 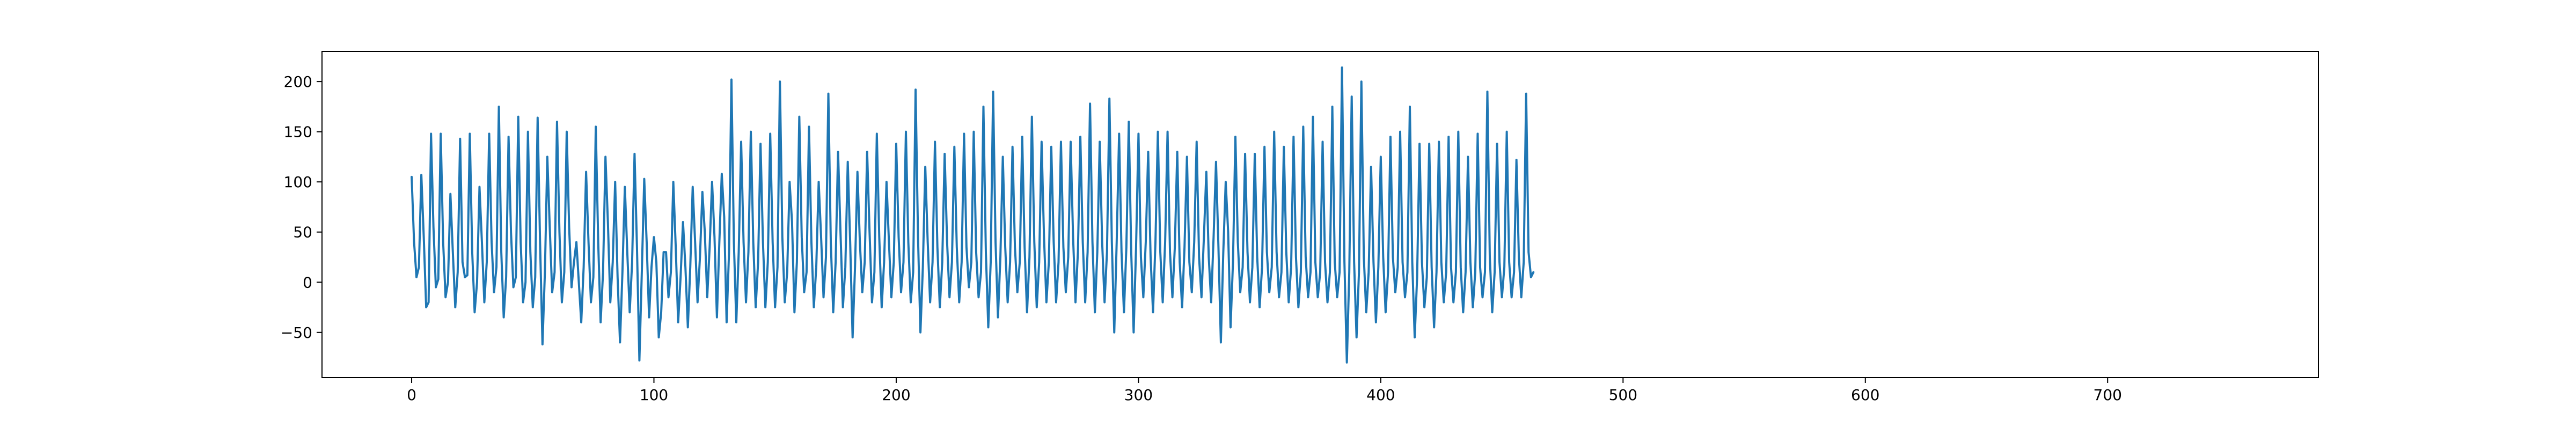 What do you see at coordinates (654, 395) in the screenshot?
I see `x-tick-label: 100` at bounding box center [654, 395].